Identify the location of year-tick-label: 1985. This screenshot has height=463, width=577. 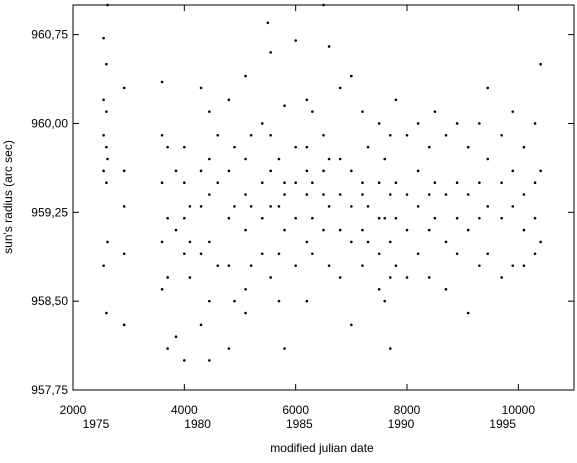
(299, 424).